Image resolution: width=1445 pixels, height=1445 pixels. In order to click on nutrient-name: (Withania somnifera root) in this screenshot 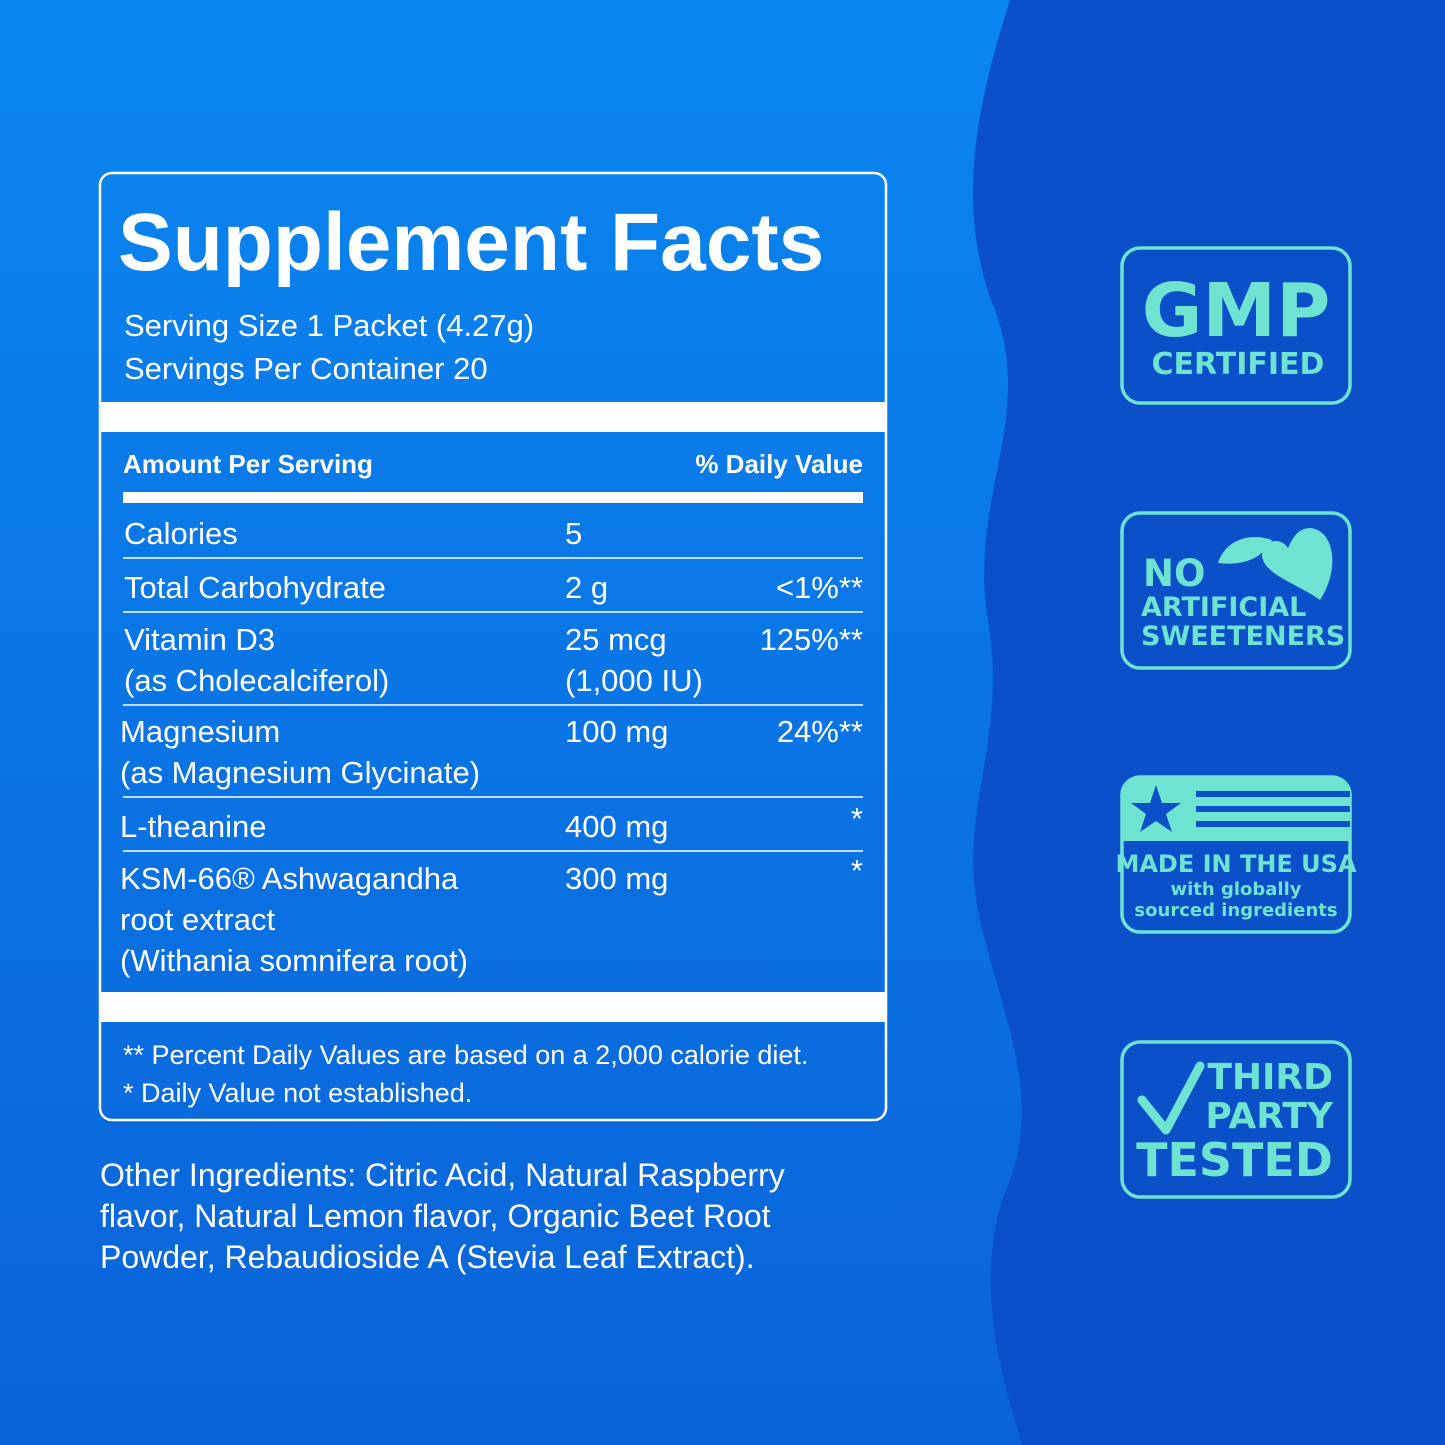, I will do `click(294, 960)`.